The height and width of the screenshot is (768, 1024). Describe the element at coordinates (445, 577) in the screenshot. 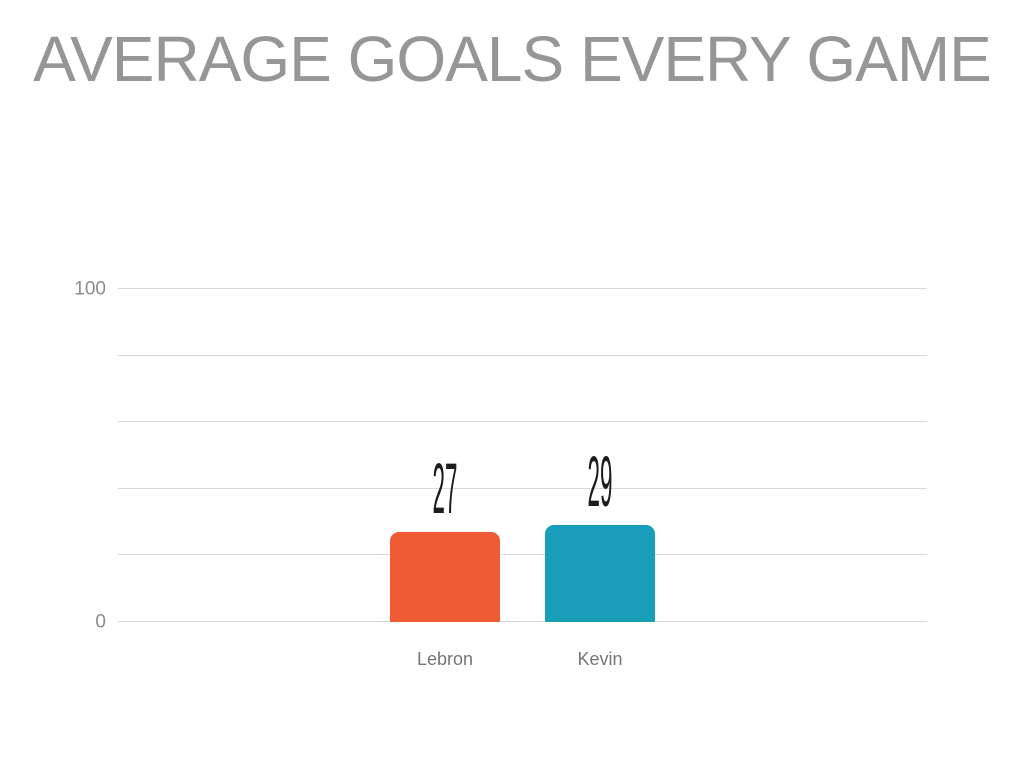

I see `bar-lebron` at that location.